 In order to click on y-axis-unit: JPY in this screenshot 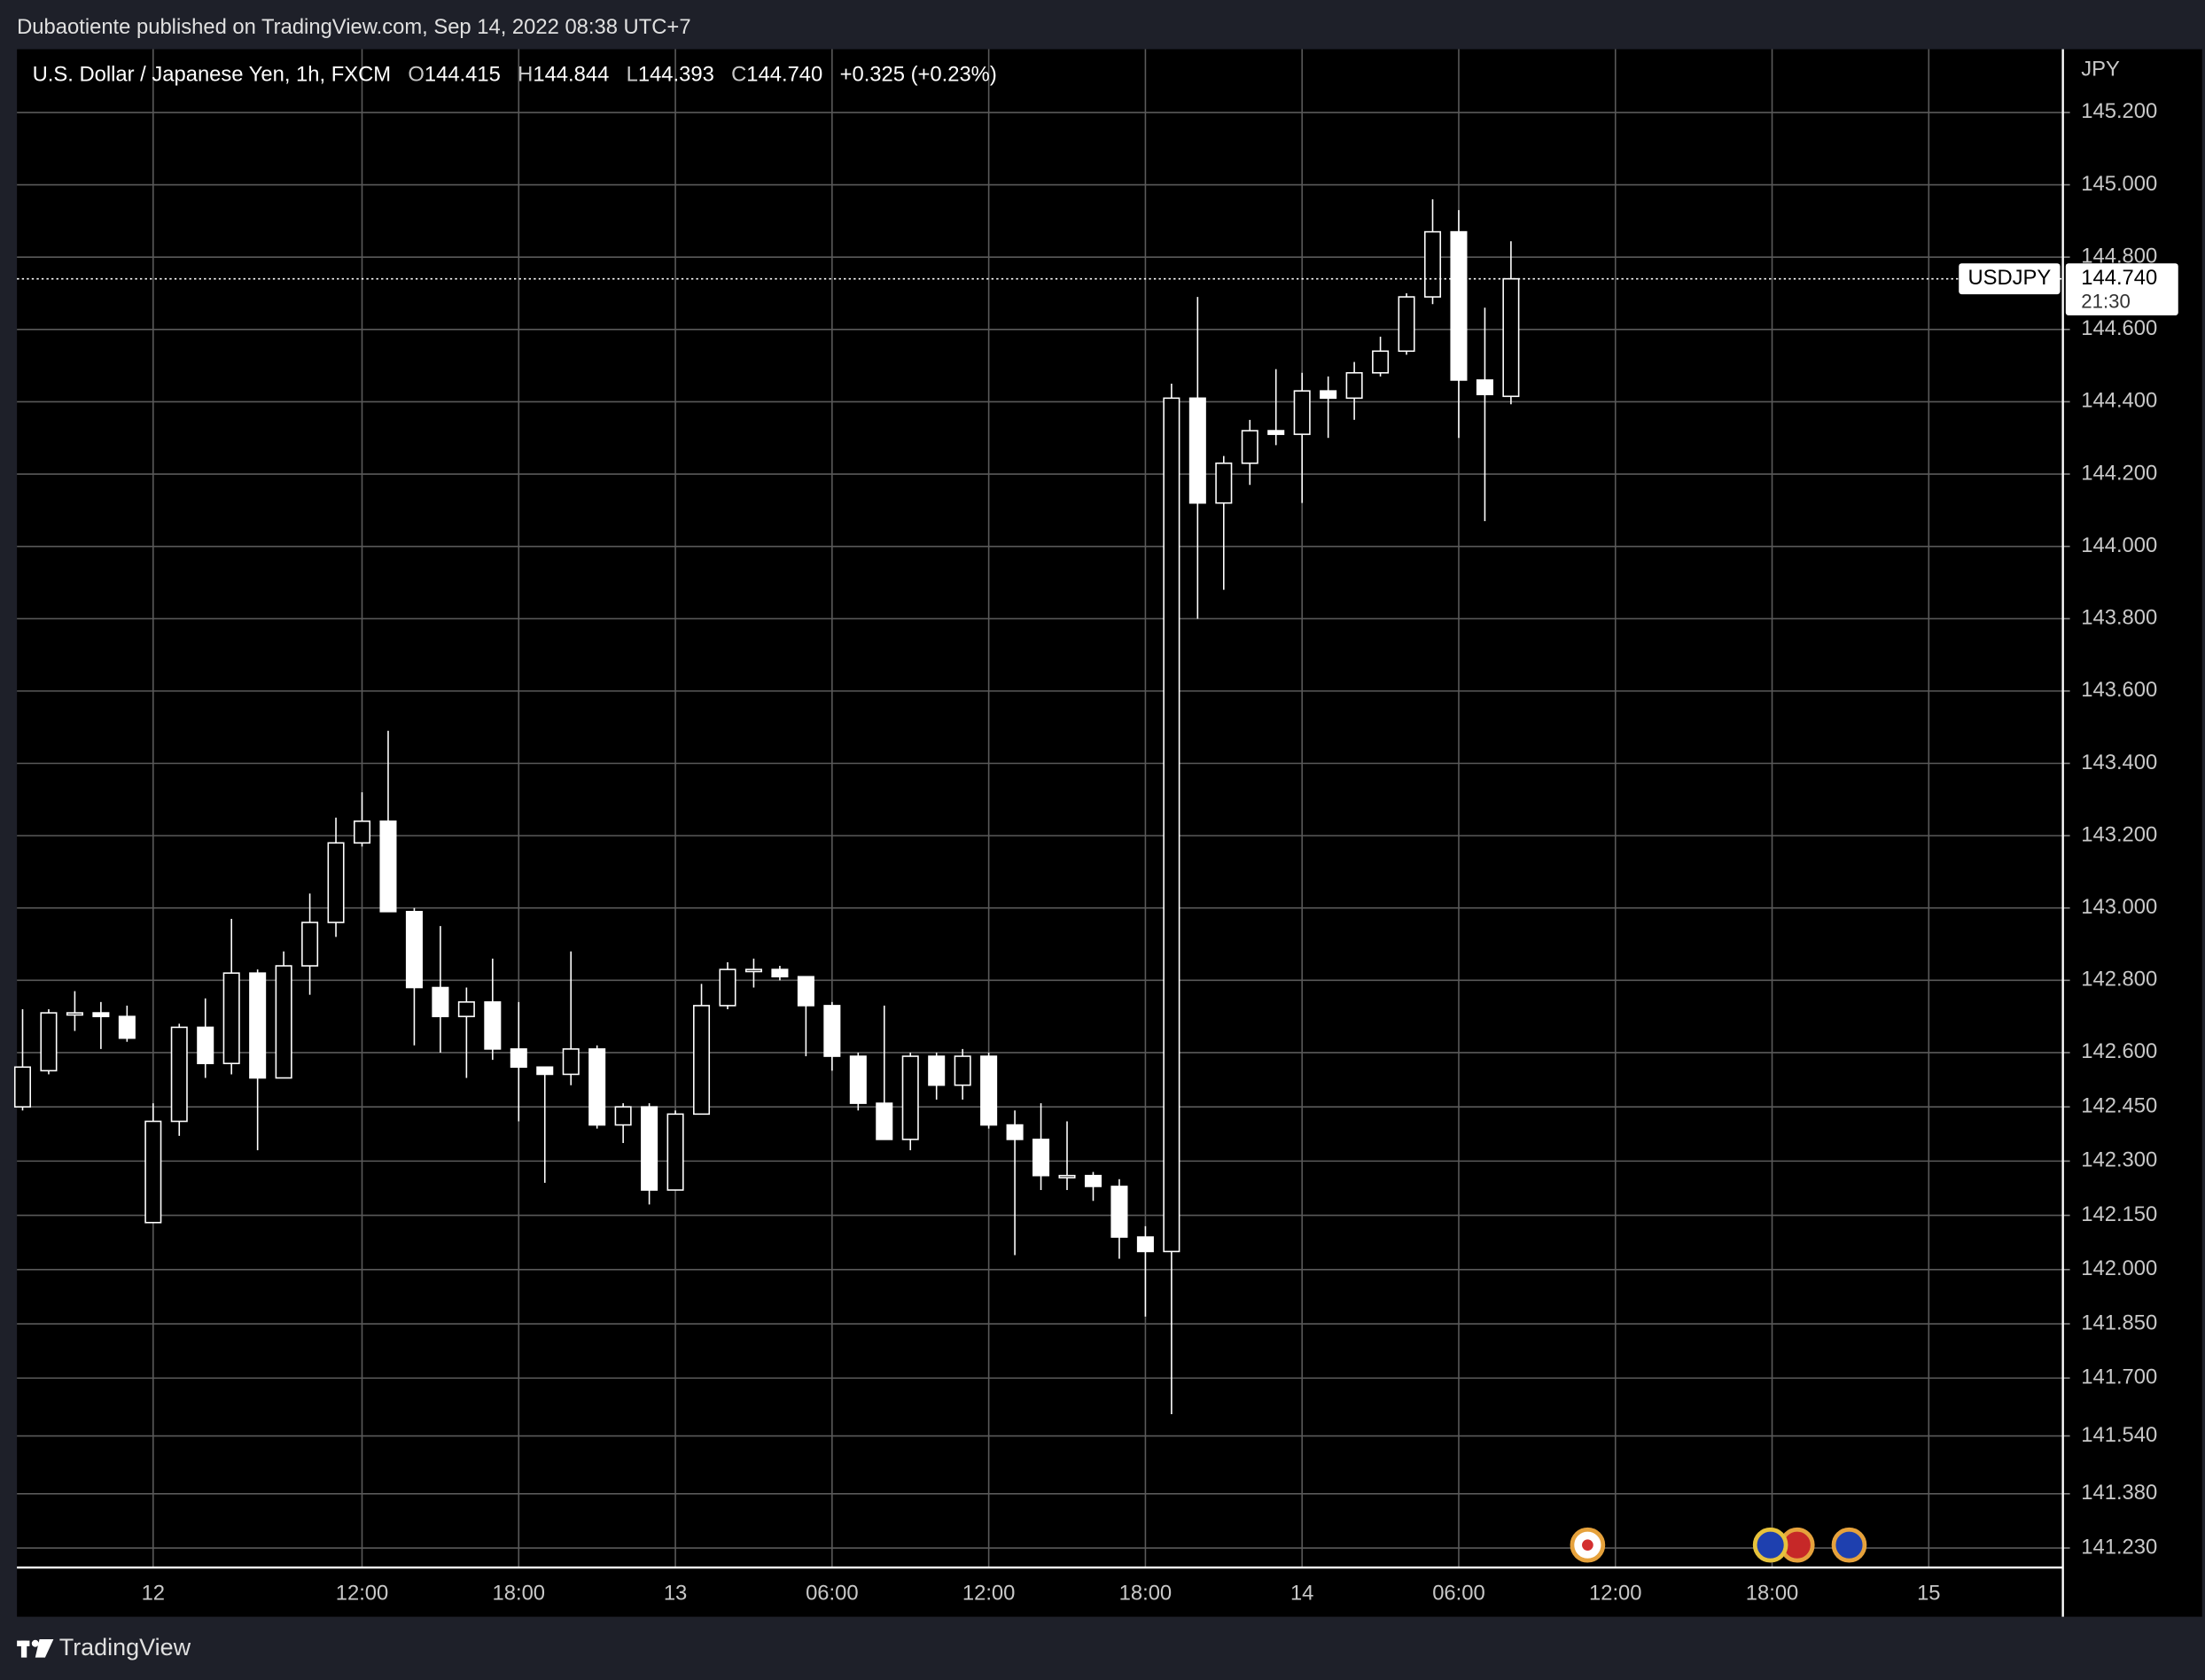, I will do `click(2101, 70)`.